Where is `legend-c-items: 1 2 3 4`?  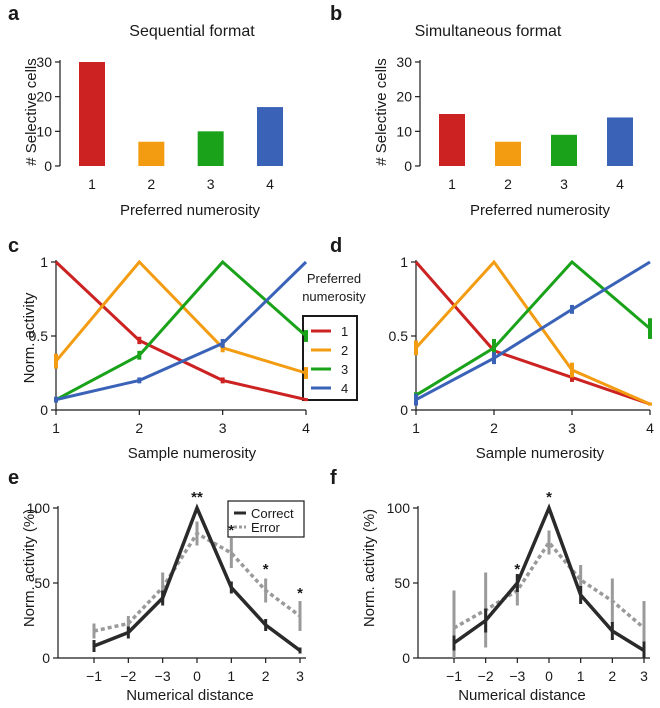
legend-c-items: 1 2 3 4 is located at coordinates (329, 360).